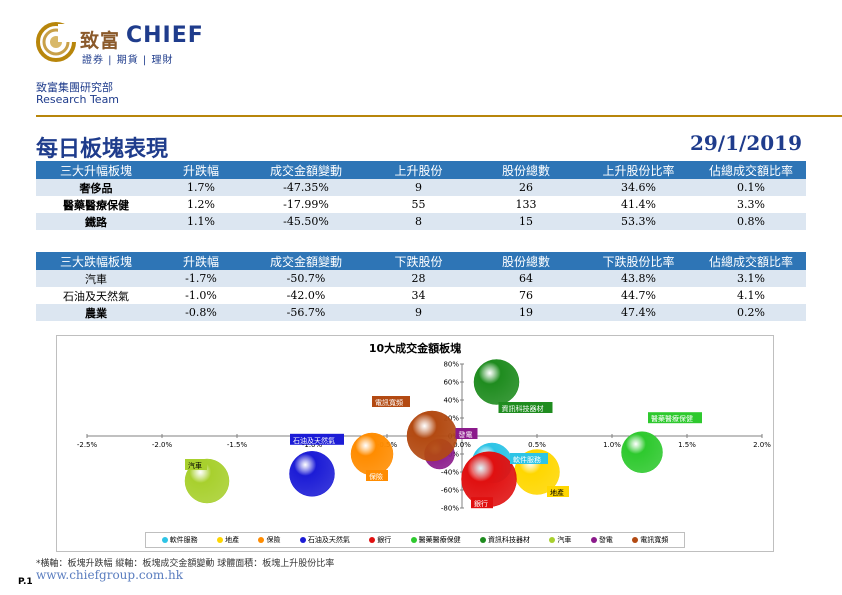 The height and width of the screenshot is (595, 842). I want to click on legend-label: 銀行, so click(384, 540).